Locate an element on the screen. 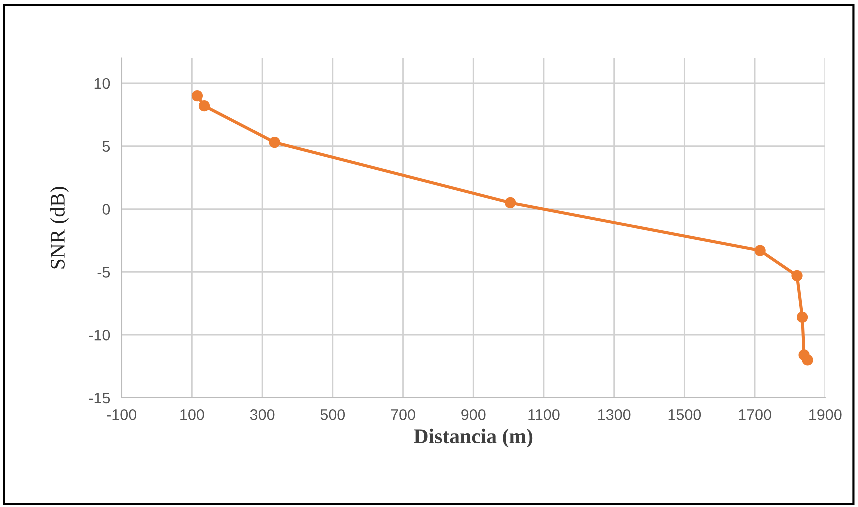 The image size is (858, 507). x-tick-label: 500 is located at coordinates (333, 415).